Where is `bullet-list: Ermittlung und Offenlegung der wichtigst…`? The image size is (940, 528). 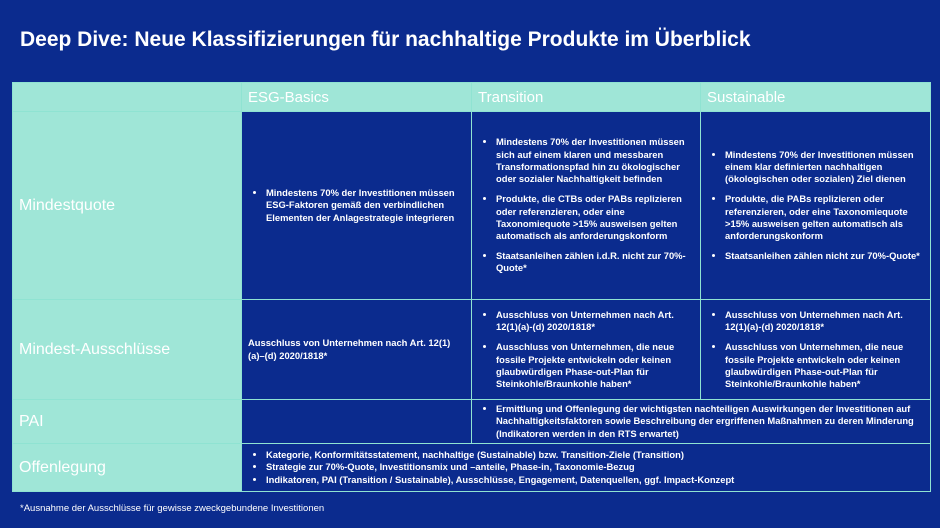 bullet-list: Ermittlung und Offenlegung der wichtigst… is located at coordinates (701, 421).